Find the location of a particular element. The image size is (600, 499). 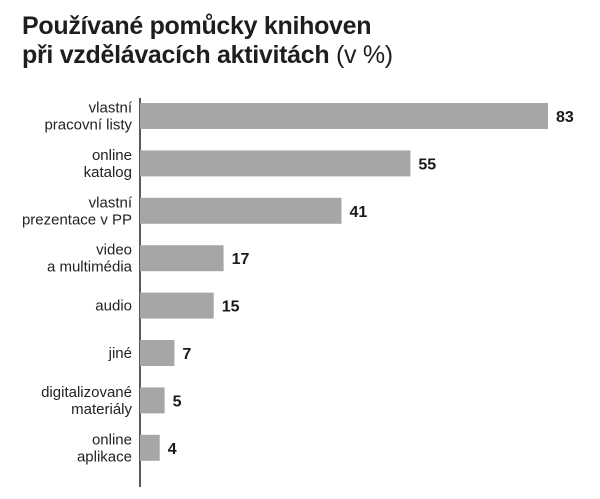

category-label-1: online katalog is located at coordinates (108, 164).